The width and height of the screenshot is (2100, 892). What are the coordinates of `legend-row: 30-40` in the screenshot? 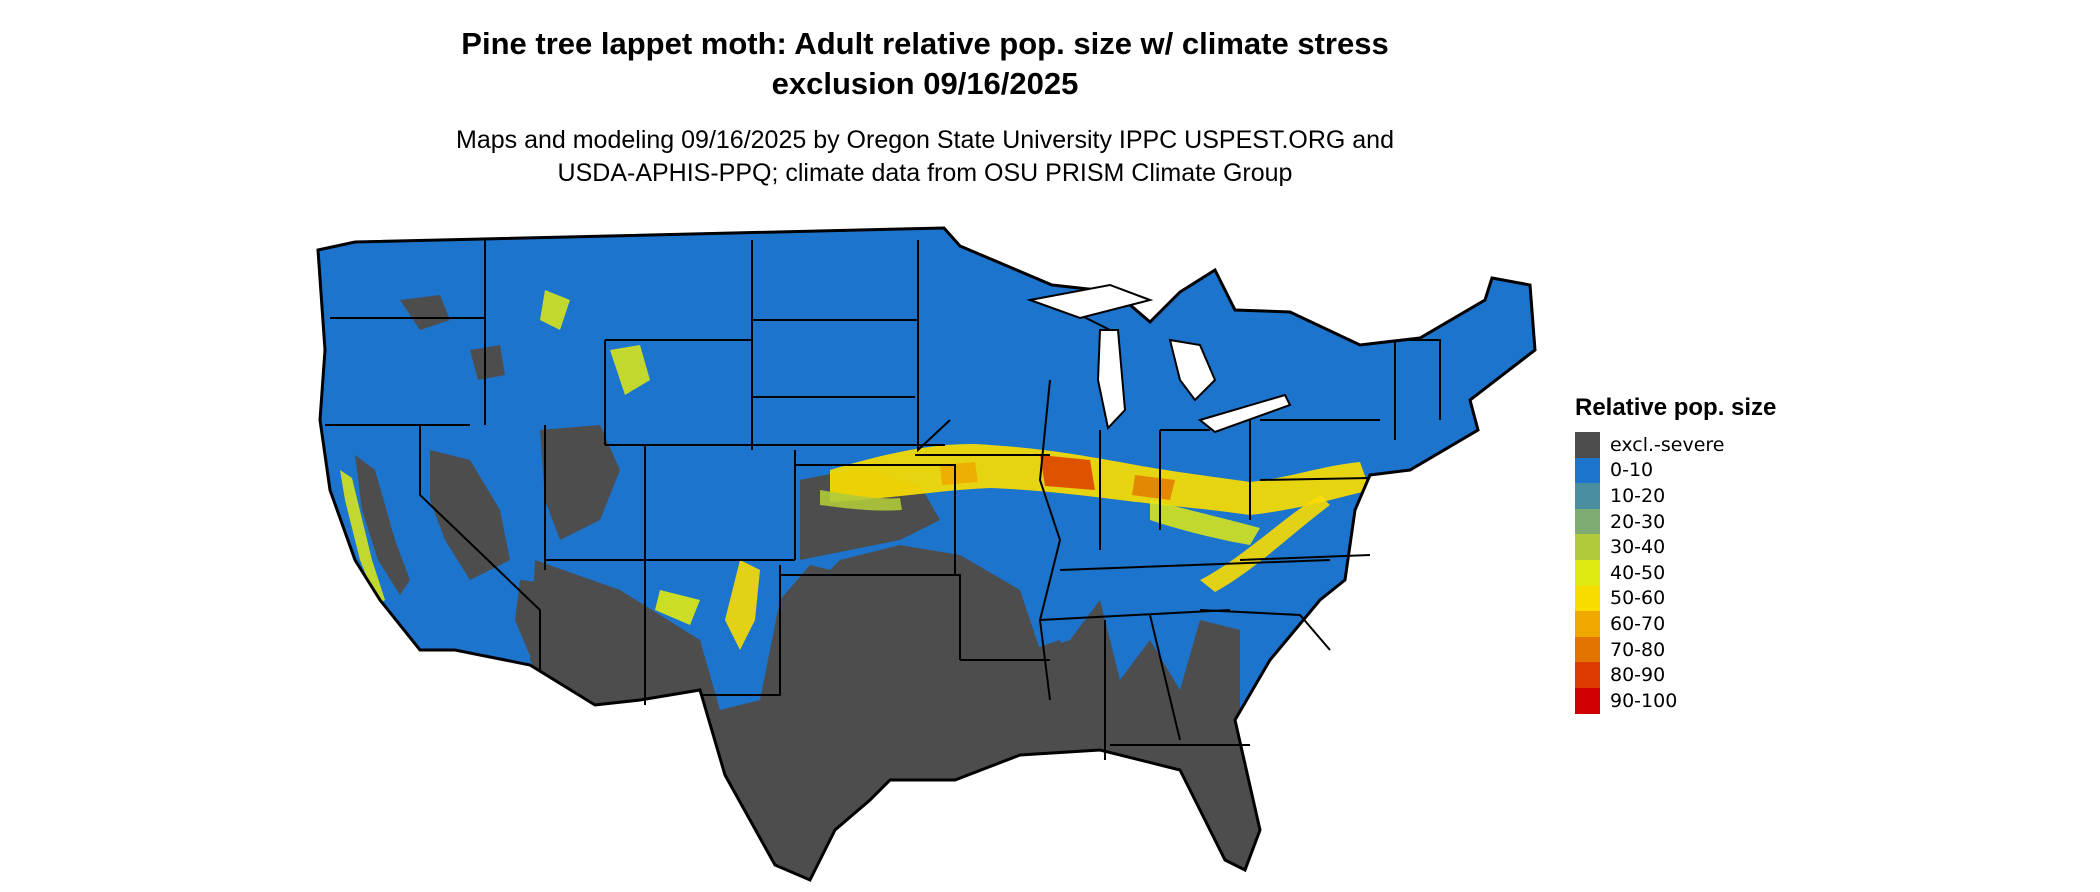 It's located at (1675, 547).